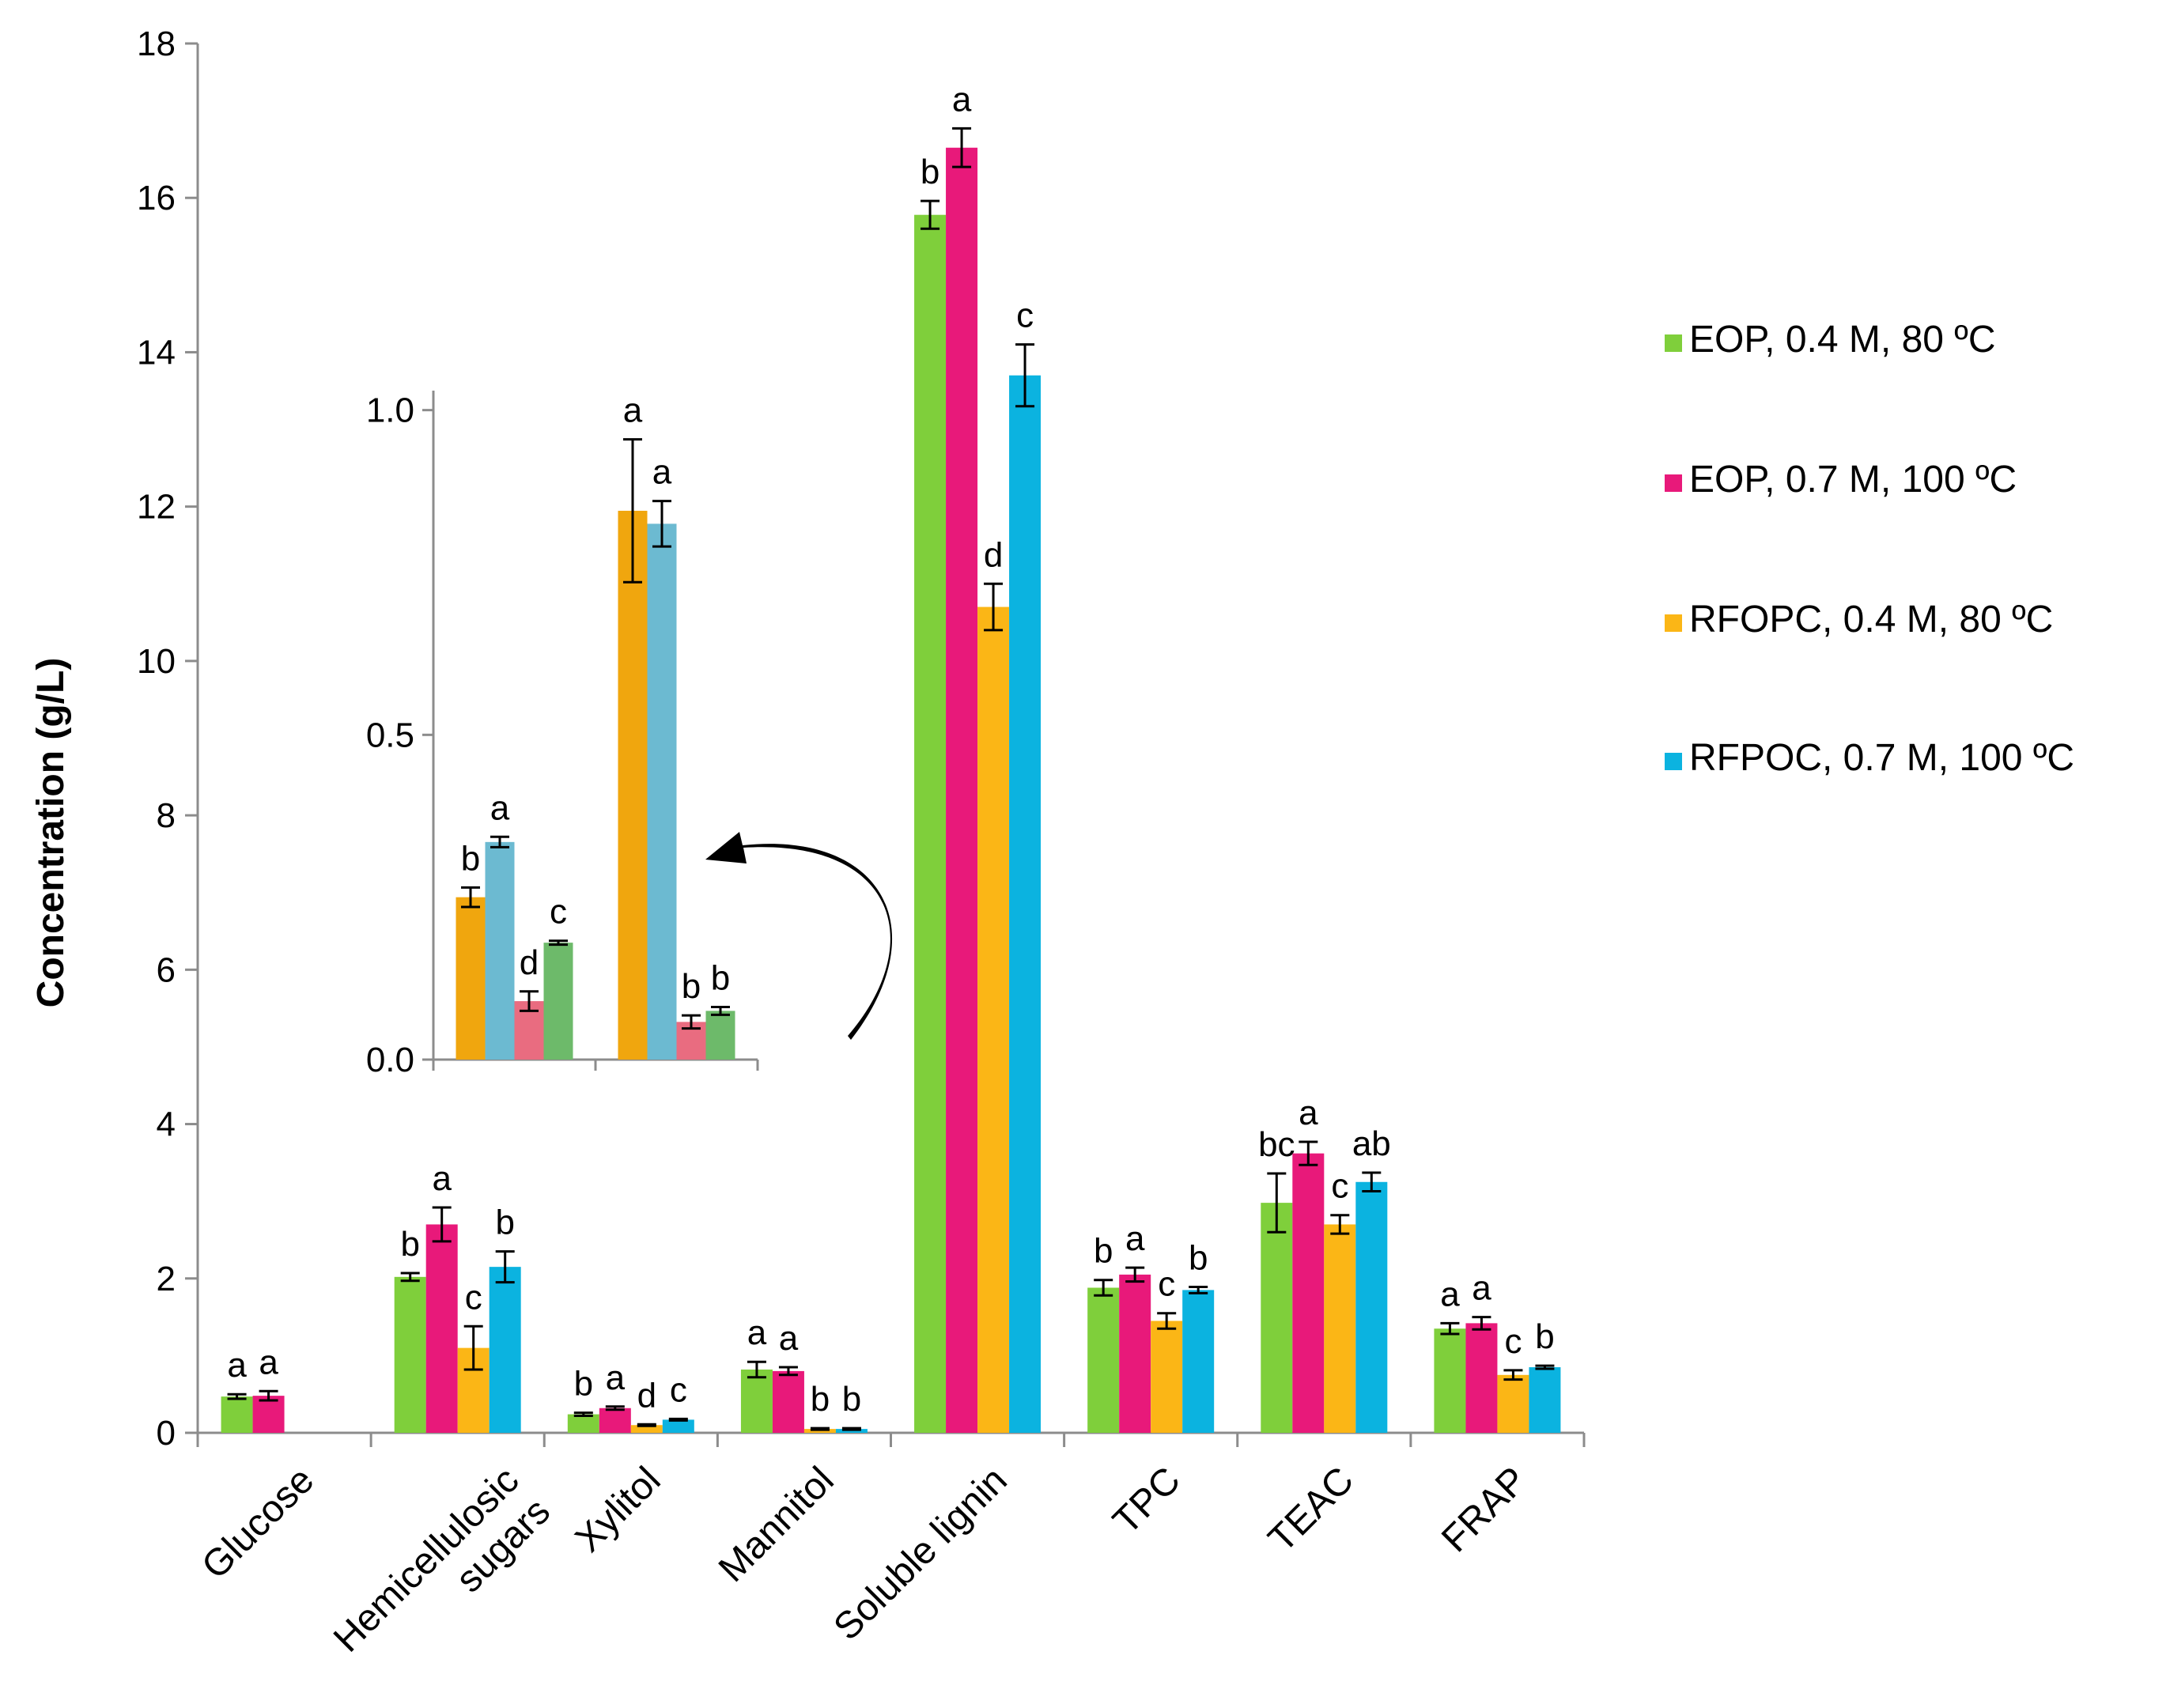  I want to click on category-label: Soluble lignin, so click(921, 1554).